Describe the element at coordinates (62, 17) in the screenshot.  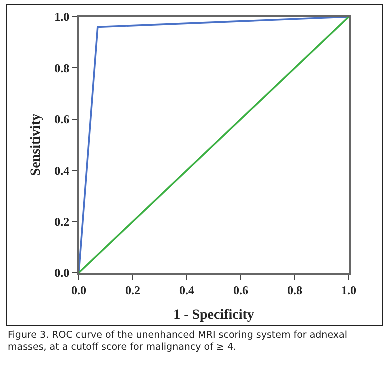
I see `y-tick-label: 1.0` at that location.